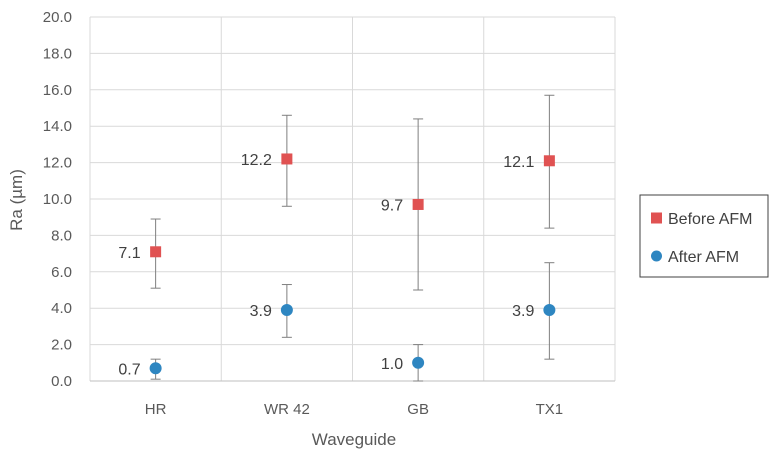  I want to click on legend-label: Before AFM, so click(710, 219).